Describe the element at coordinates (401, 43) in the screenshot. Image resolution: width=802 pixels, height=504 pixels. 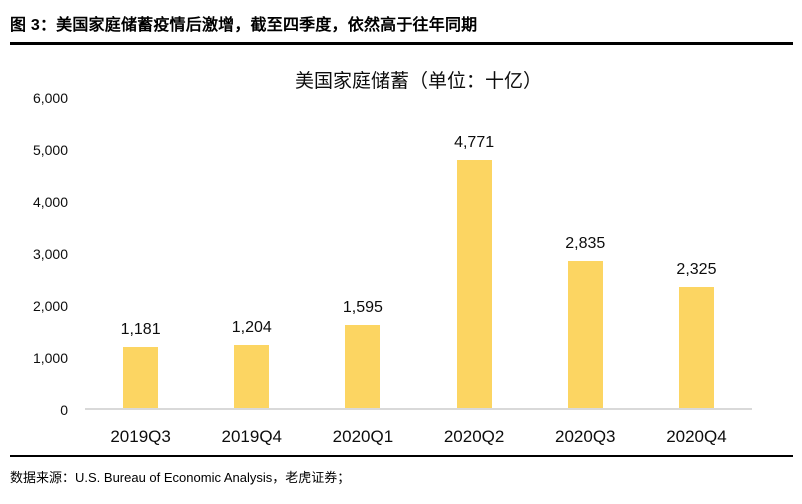
I see `top-divider-rule` at that location.